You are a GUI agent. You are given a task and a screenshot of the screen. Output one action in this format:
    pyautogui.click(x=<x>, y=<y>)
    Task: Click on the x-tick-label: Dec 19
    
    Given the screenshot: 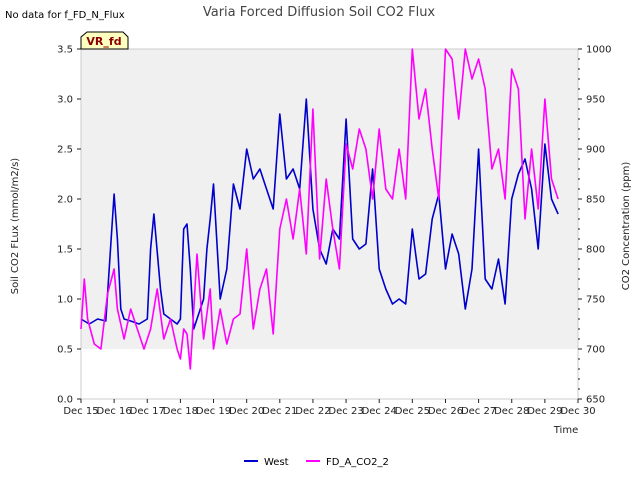 What is the action you would take?
    pyautogui.click(x=213, y=411)
    